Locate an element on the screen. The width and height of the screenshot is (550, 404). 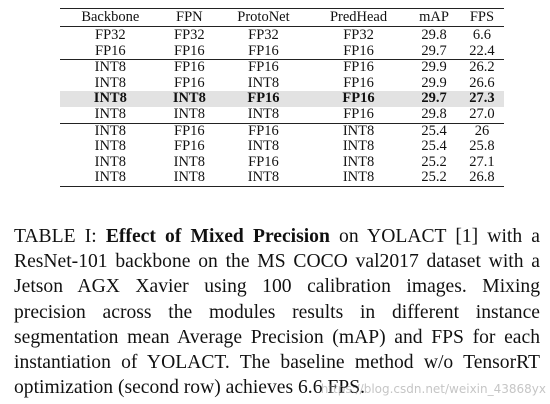
table-row-highlighted: INT8 INT8 FP16 FP16 29.7 27.3 is located at coordinates (282, 99).